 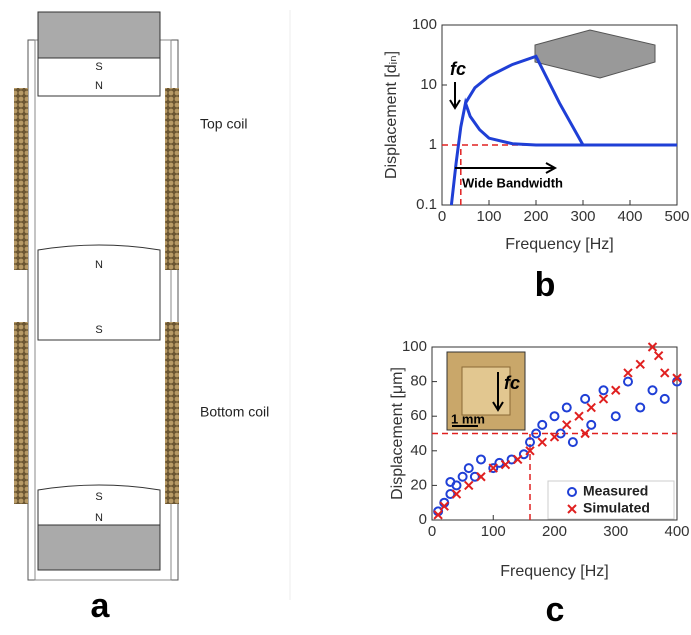 What do you see at coordinates (616, 508) in the screenshot?
I see `legend-label: Simulated` at bounding box center [616, 508].